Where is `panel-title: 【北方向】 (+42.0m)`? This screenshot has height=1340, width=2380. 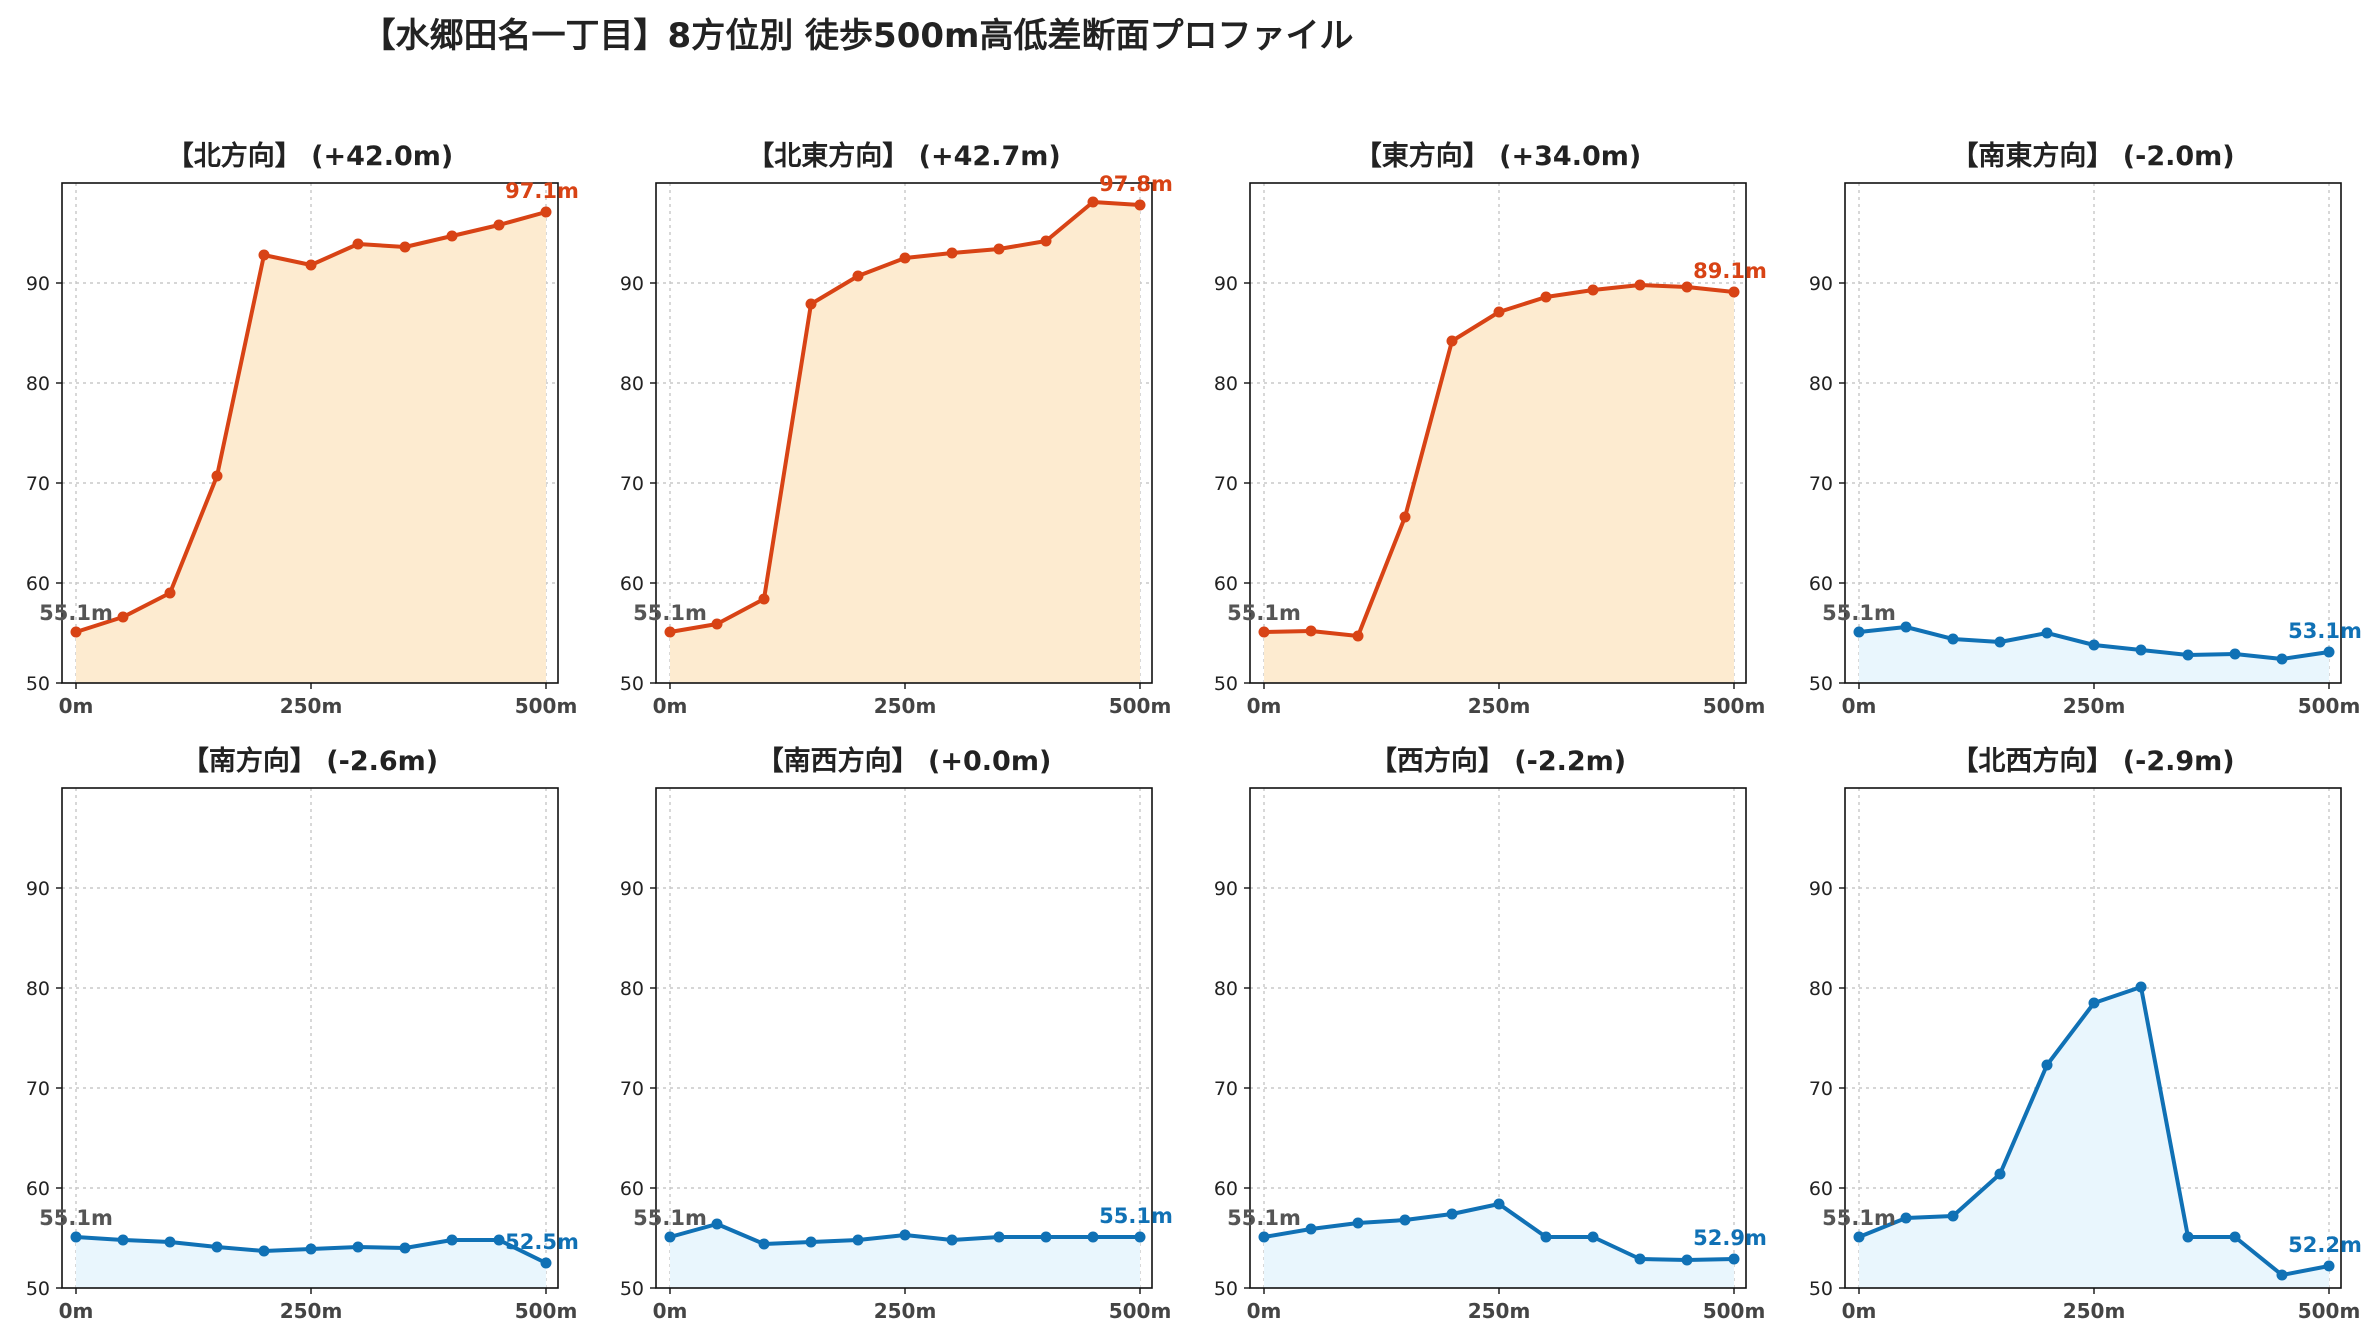
panel-title: 【北方向】 (+42.0m) is located at coordinates (310, 156).